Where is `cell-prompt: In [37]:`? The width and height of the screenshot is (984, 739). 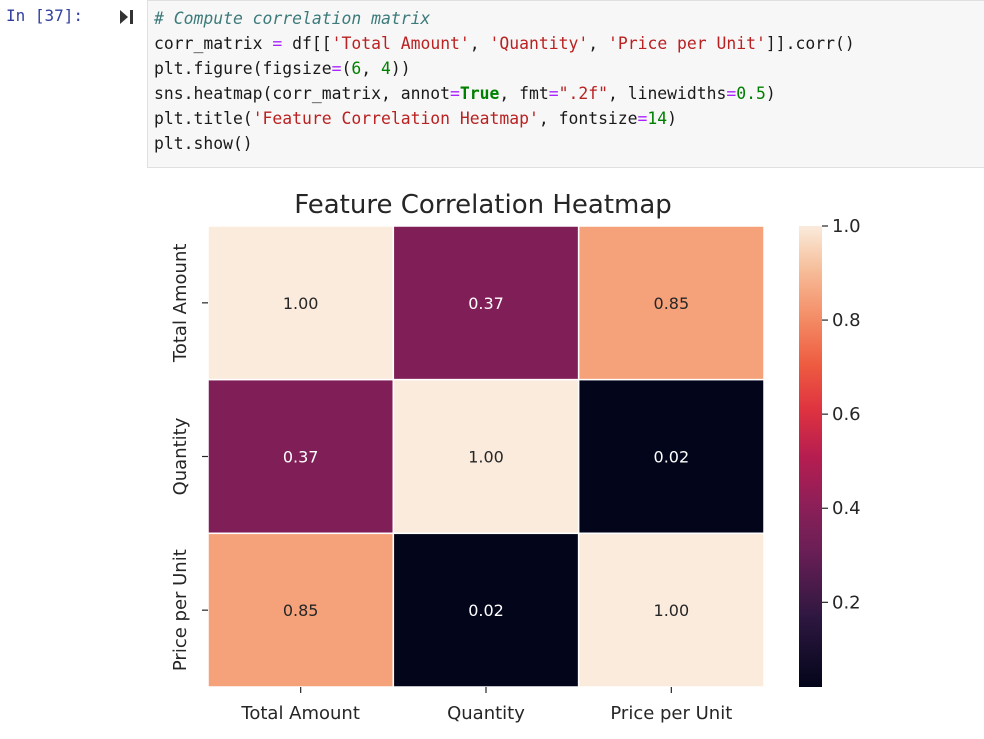
cell-prompt: In [37]: is located at coordinates (45, 15).